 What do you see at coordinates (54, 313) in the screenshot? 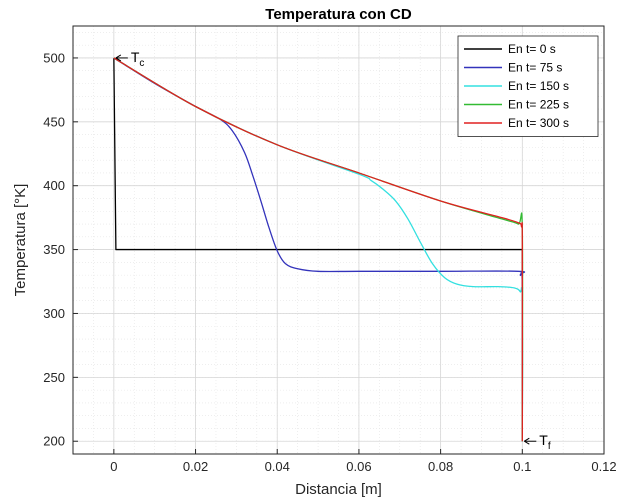
I see `y-tick-label: 300` at bounding box center [54, 313].